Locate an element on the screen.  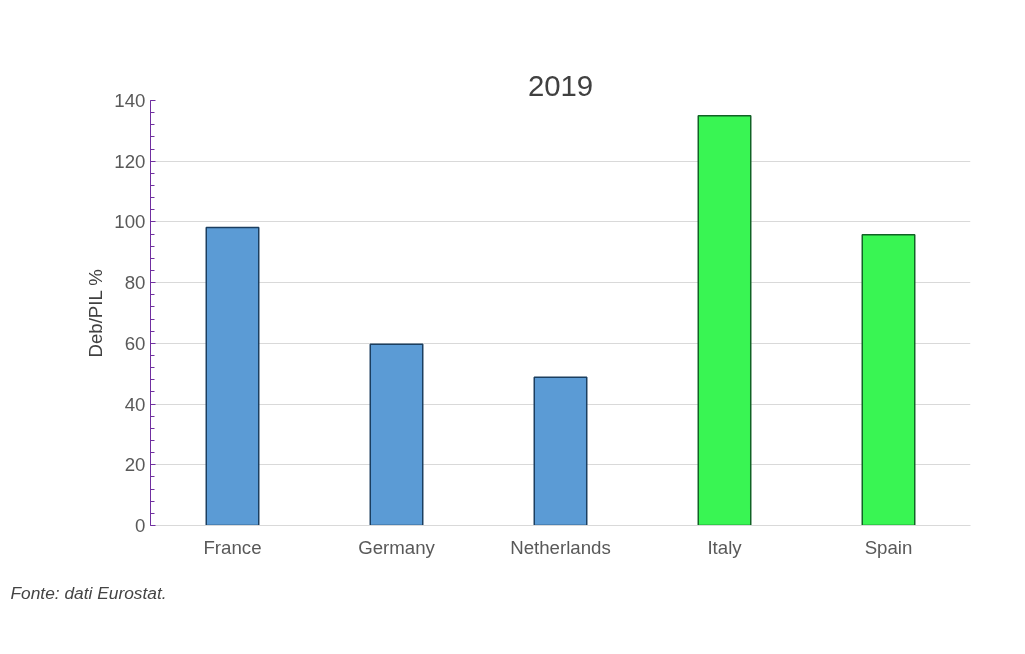
y-tick-label: 60 is located at coordinates (135, 343).